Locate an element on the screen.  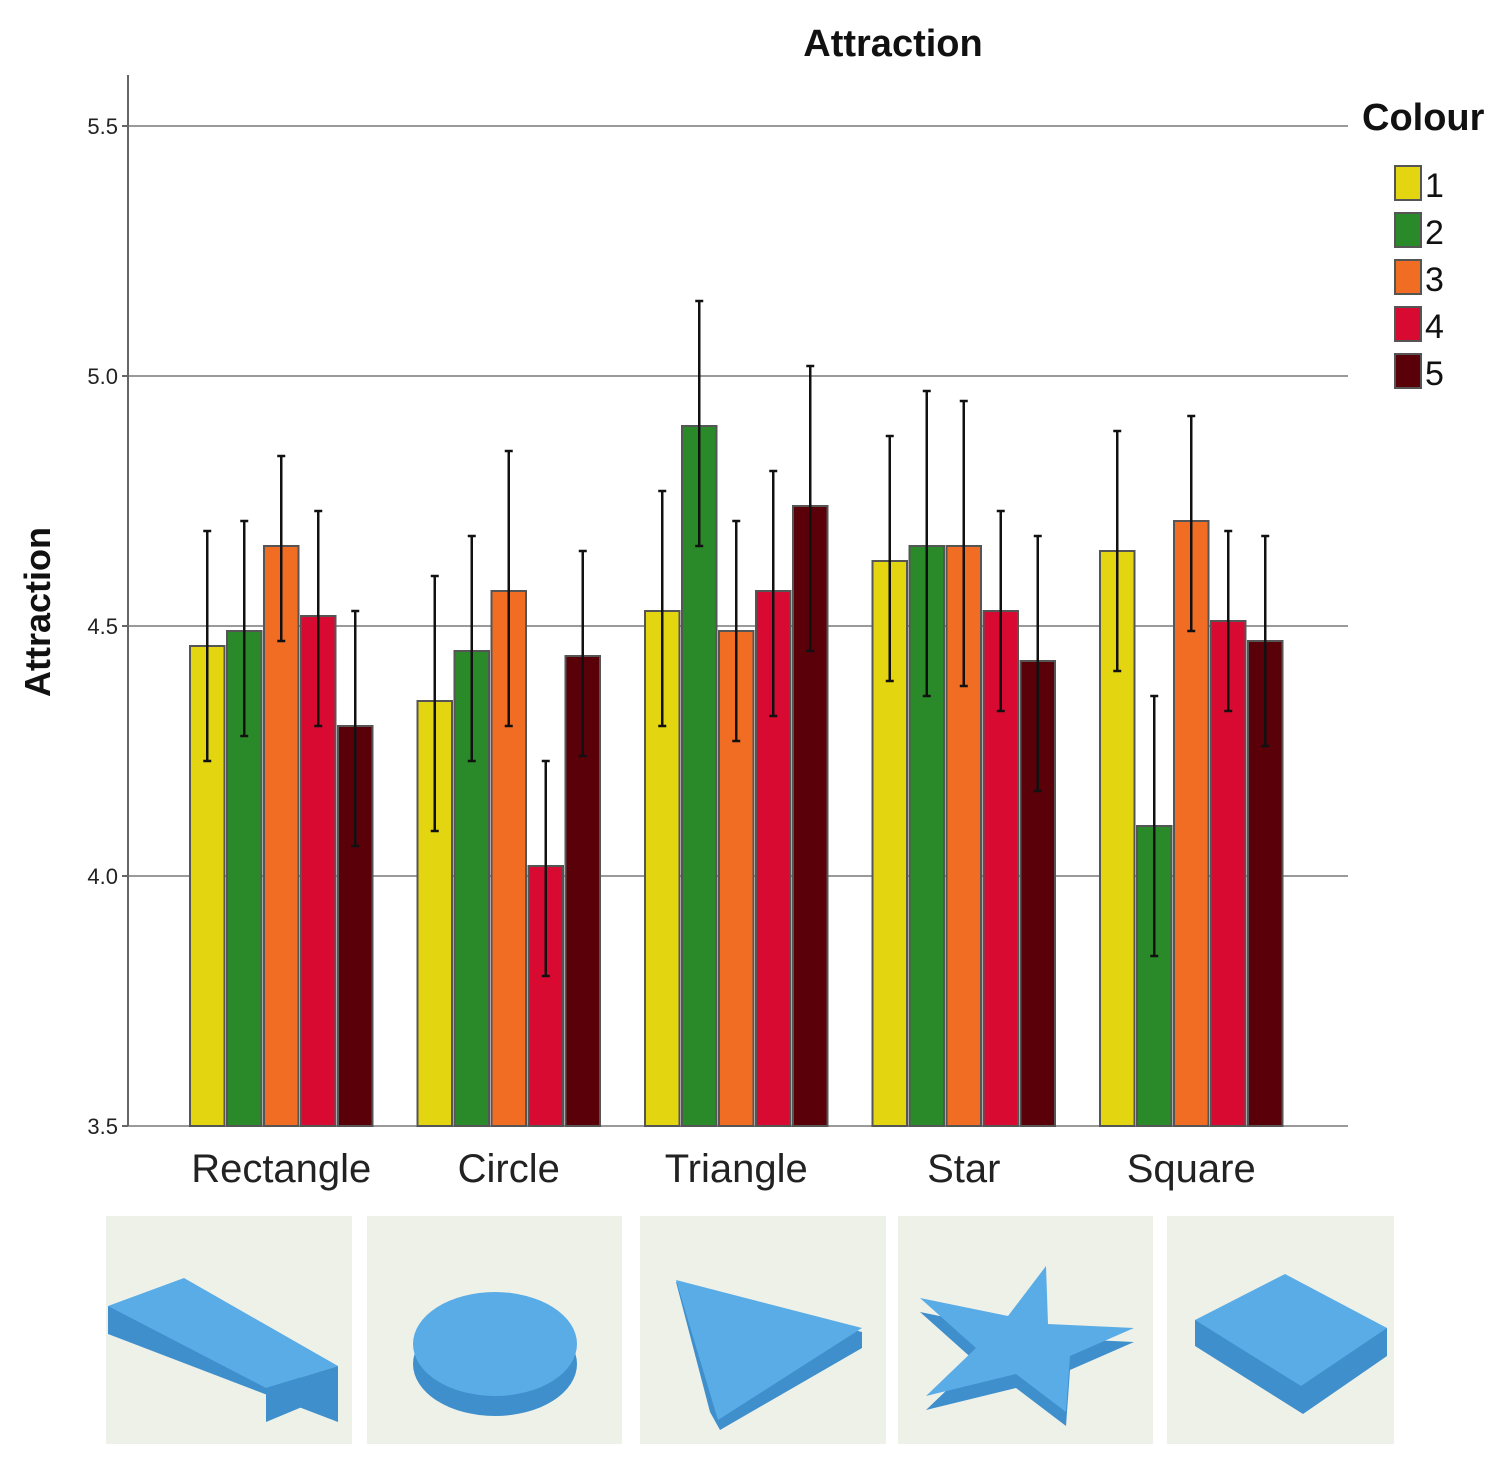
category-labels: Rectangle Circle Triangle Star Square is located at coordinates (723, 1169).